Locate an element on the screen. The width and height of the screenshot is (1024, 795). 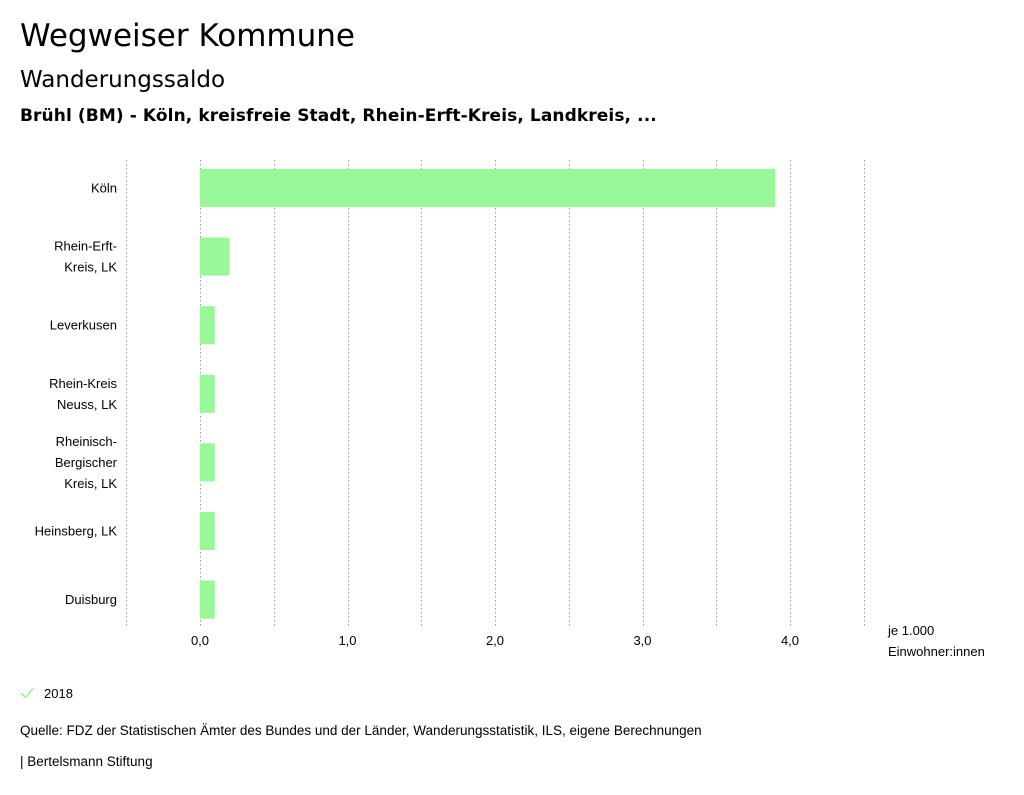
x-tick-label: 0,0 is located at coordinates (200, 640).